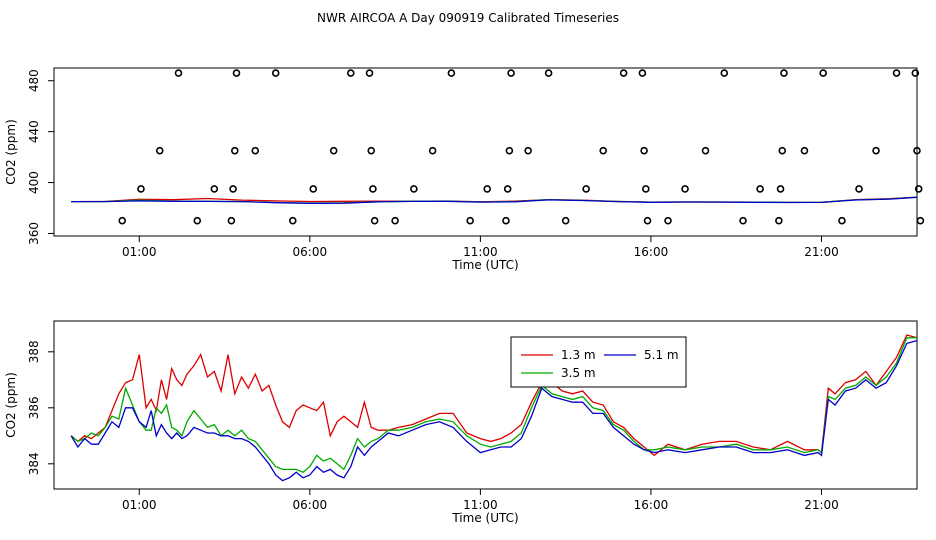 The image size is (936, 540). Describe the element at coordinates (34, 80) in the screenshot. I see `y-tick-label: 480` at that location.